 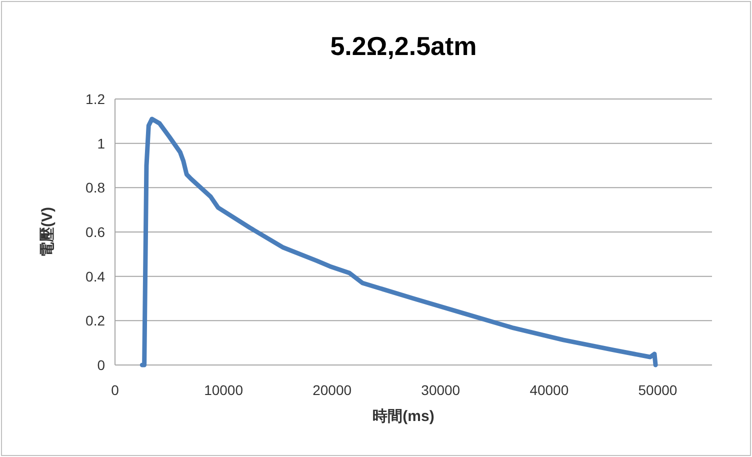 I want to click on ytick: 0.6, so click(x=95, y=232).